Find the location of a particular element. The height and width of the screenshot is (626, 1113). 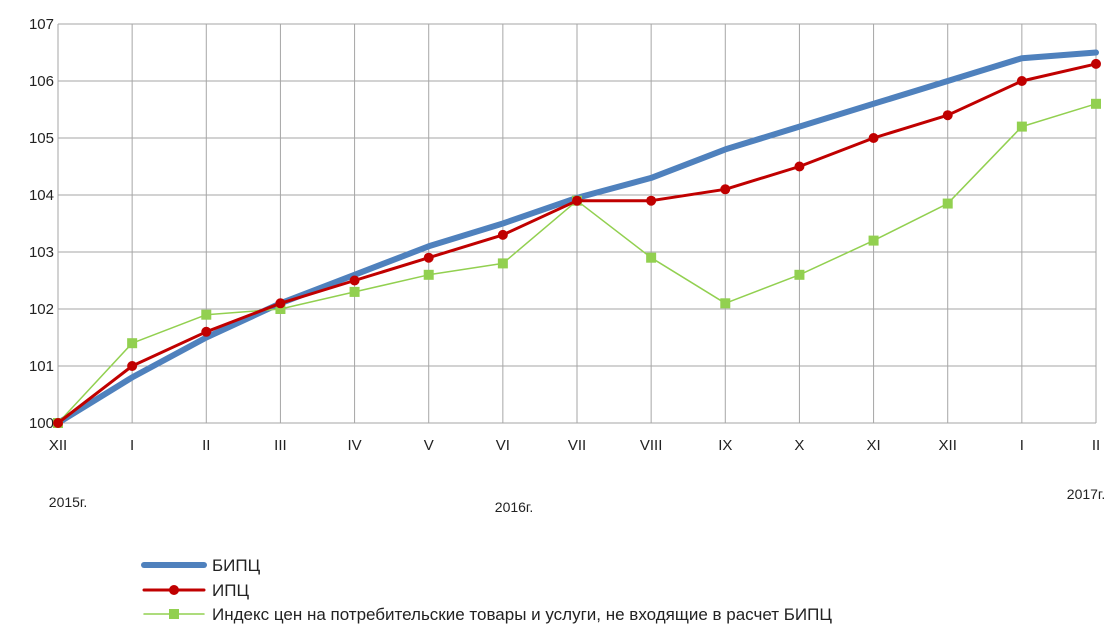

y-tick-label: 107 is located at coordinates (41, 24).